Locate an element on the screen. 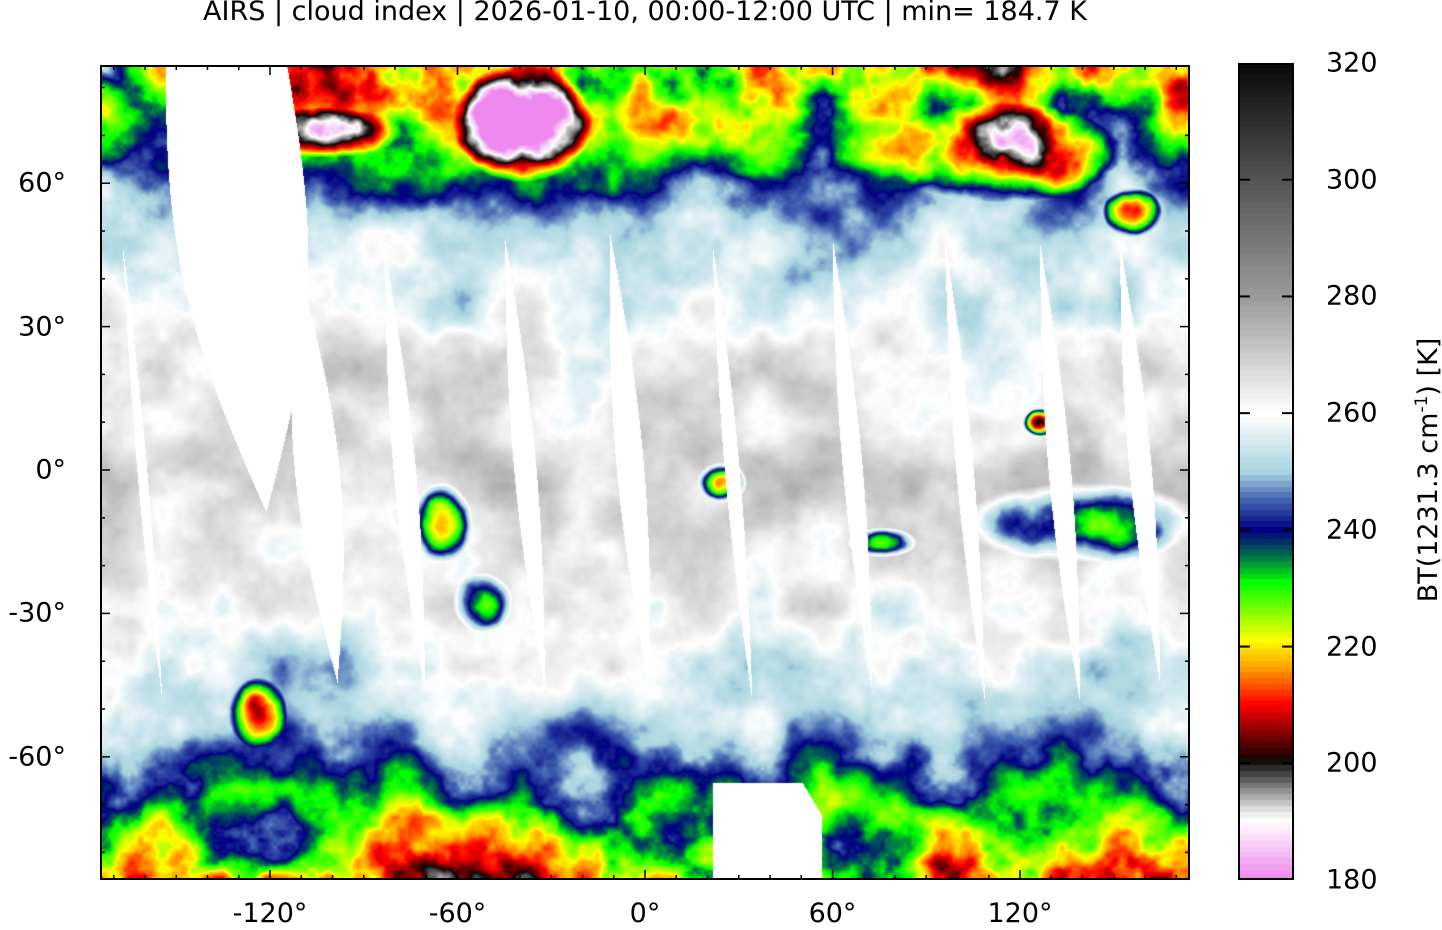 The image size is (1442, 930). x-tick-label: 120° is located at coordinates (1020, 913).